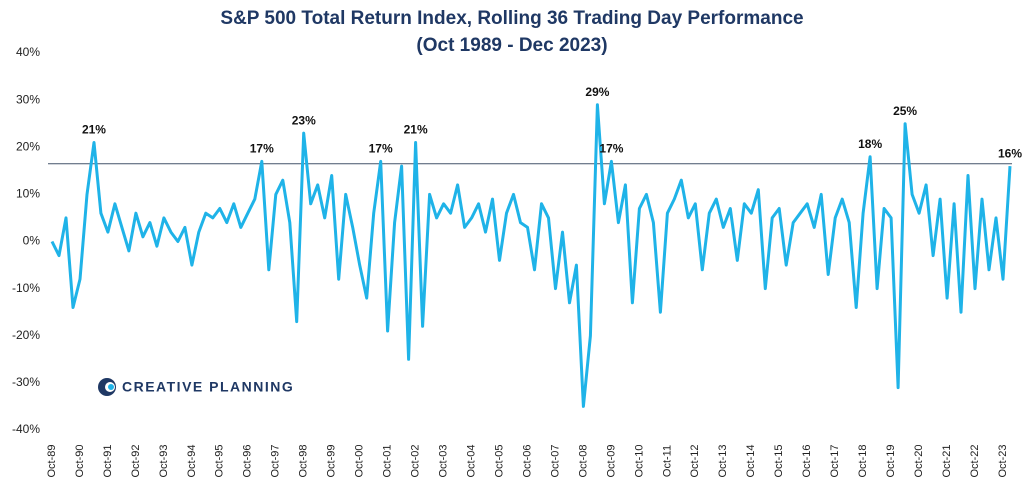  I want to click on x-tick-label: Oct-19, so click(891, 460).